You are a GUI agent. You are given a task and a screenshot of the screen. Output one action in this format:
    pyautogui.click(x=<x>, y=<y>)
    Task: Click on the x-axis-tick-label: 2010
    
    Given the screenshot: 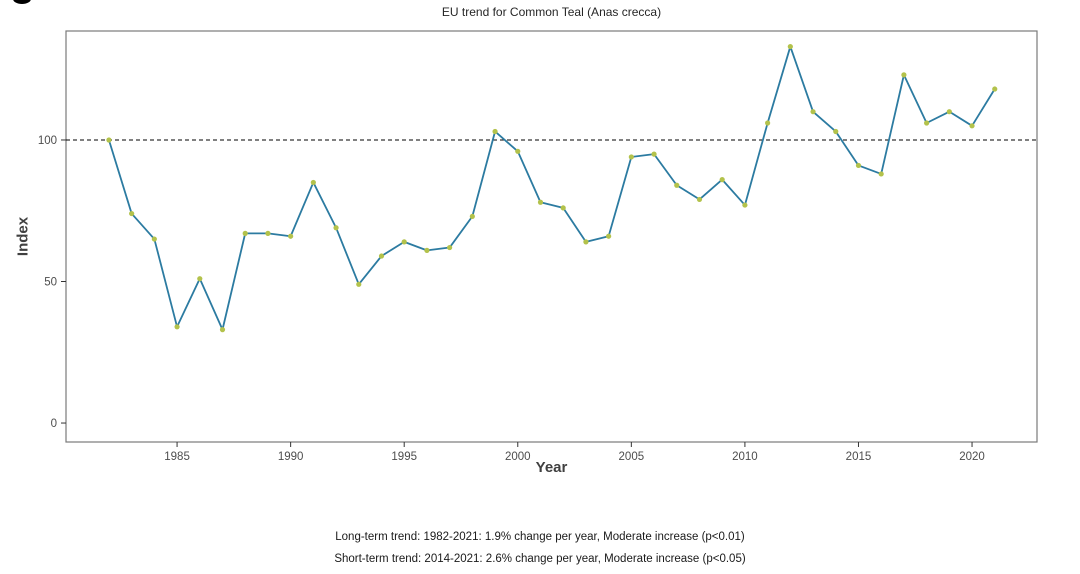 What is the action you would take?
    pyautogui.click(x=745, y=457)
    